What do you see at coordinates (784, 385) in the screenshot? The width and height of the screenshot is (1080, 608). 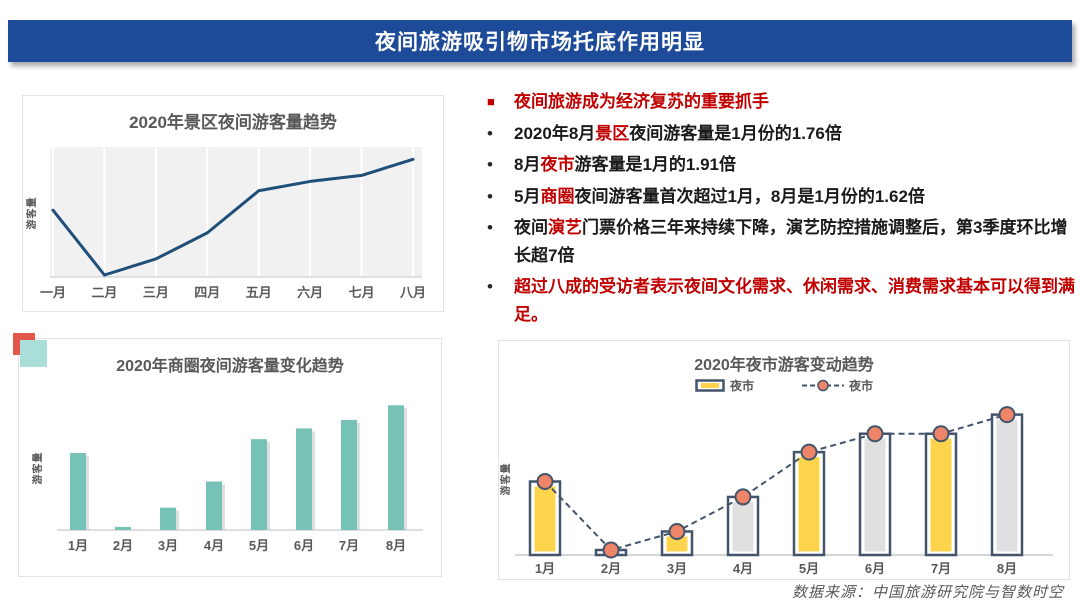 I see `chart-legend: 夜市 夜市` at bounding box center [784, 385].